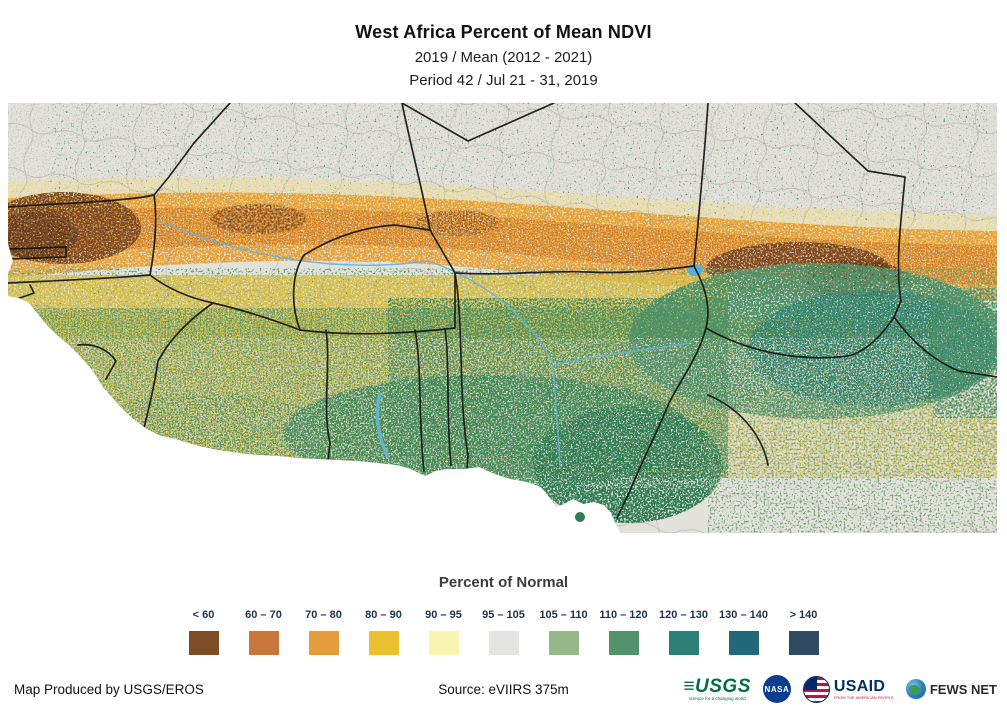  What do you see at coordinates (803, 615) in the screenshot?
I see `legend-label: > 140` at bounding box center [803, 615].